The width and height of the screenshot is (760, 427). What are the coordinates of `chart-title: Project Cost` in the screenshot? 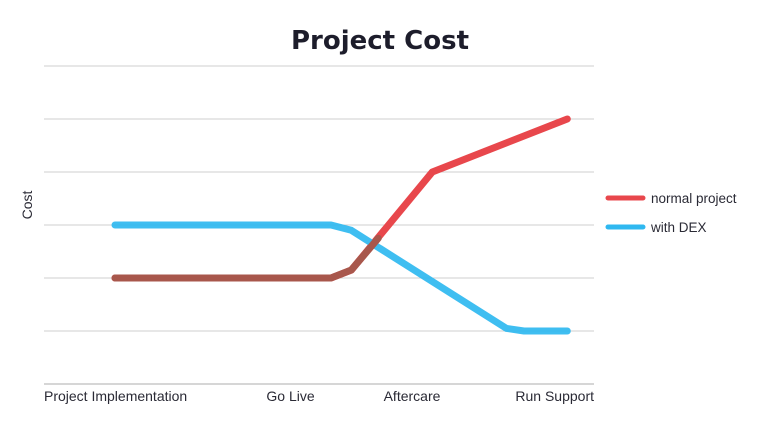 It's located at (380, 41).